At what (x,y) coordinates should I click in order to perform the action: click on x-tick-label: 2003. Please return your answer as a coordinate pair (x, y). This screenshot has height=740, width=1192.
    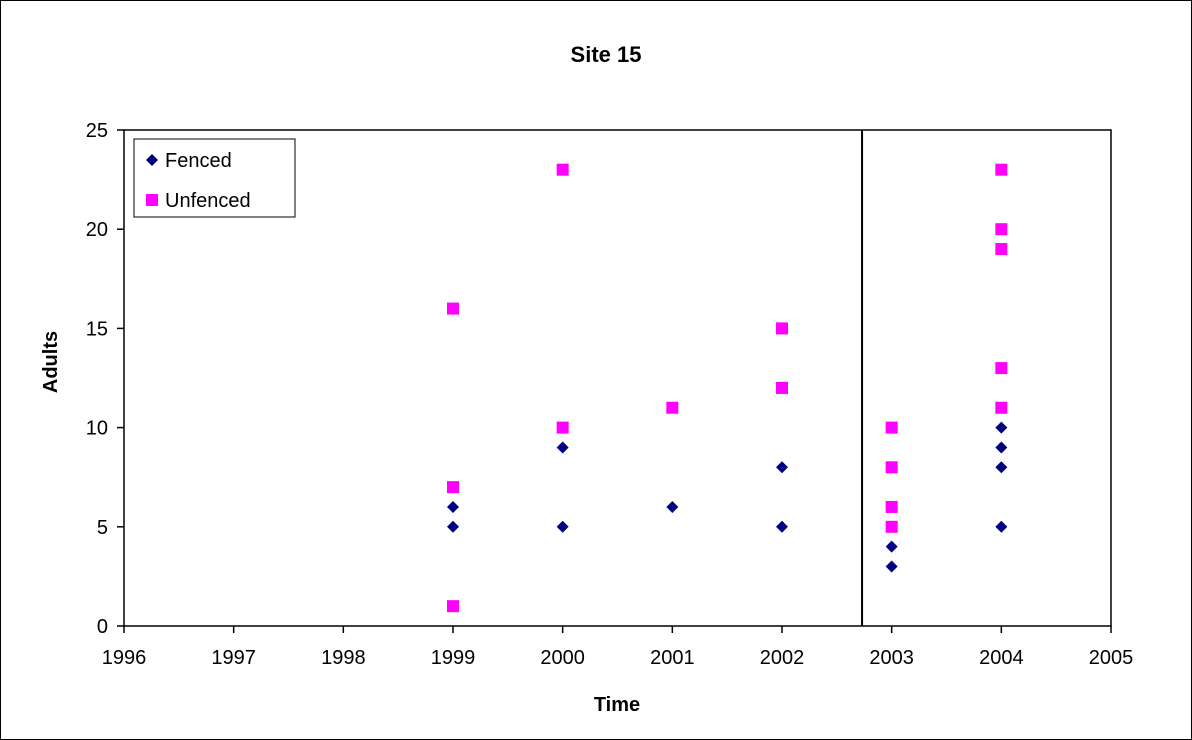
    Looking at the image, I should click on (891, 658).